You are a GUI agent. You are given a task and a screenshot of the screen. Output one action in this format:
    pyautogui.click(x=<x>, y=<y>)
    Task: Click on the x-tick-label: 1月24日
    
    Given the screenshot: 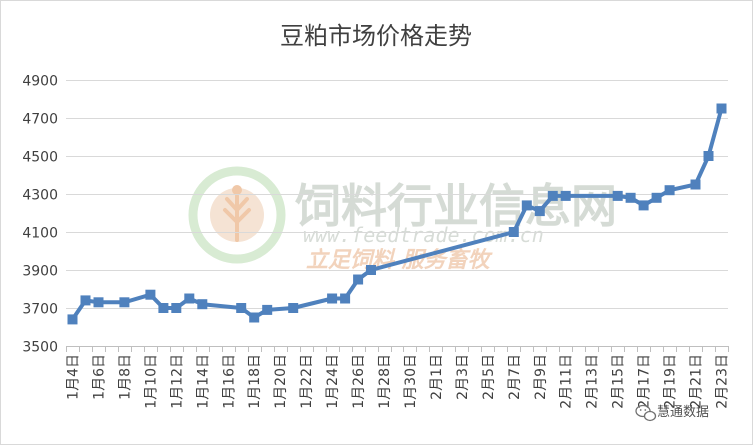 What is the action you would take?
    pyautogui.click(x=333, y=381)
    